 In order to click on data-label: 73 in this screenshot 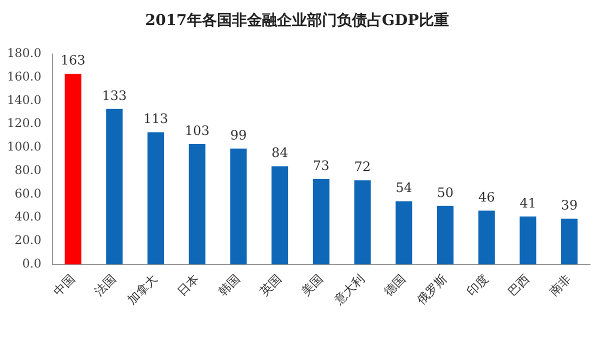, I will do `click(321, 166)`.